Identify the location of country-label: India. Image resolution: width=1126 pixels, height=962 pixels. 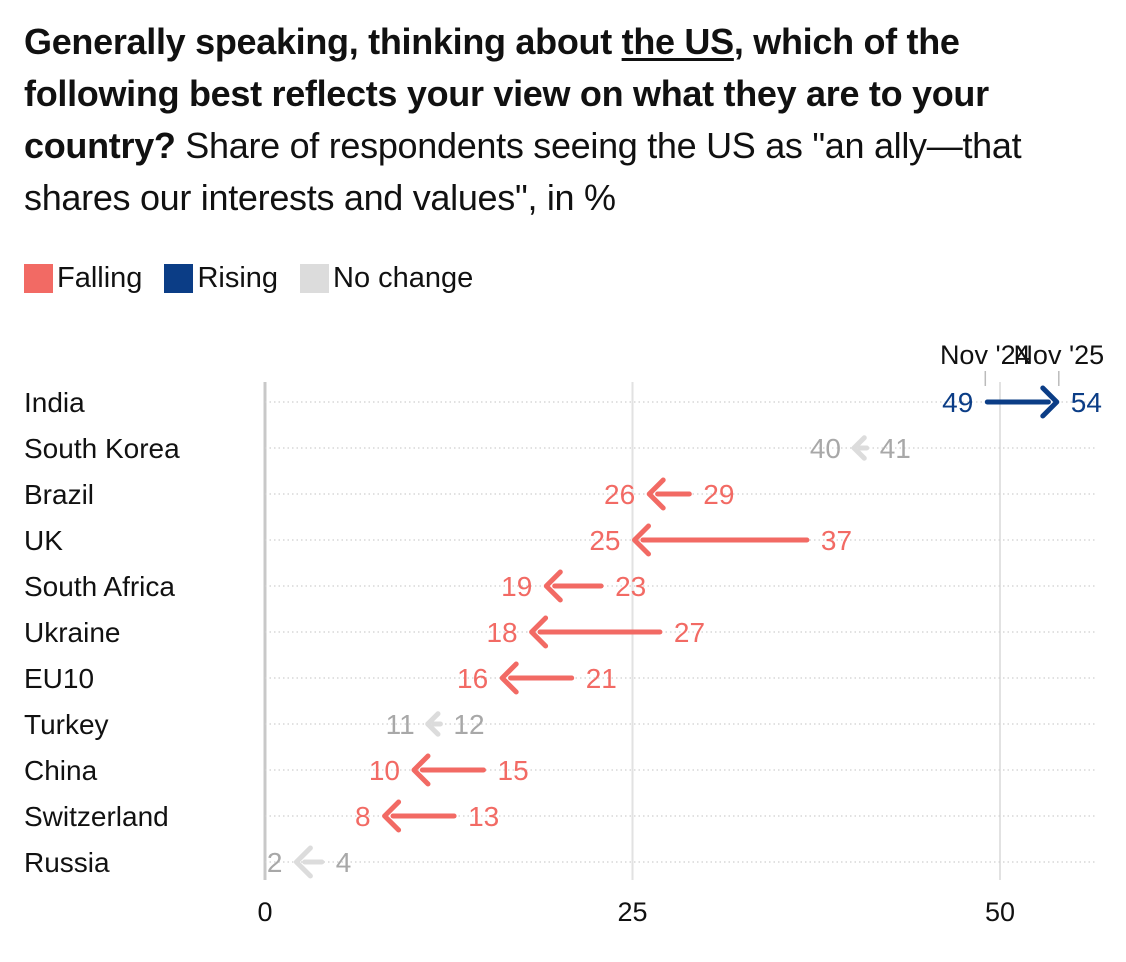
(54, 402).